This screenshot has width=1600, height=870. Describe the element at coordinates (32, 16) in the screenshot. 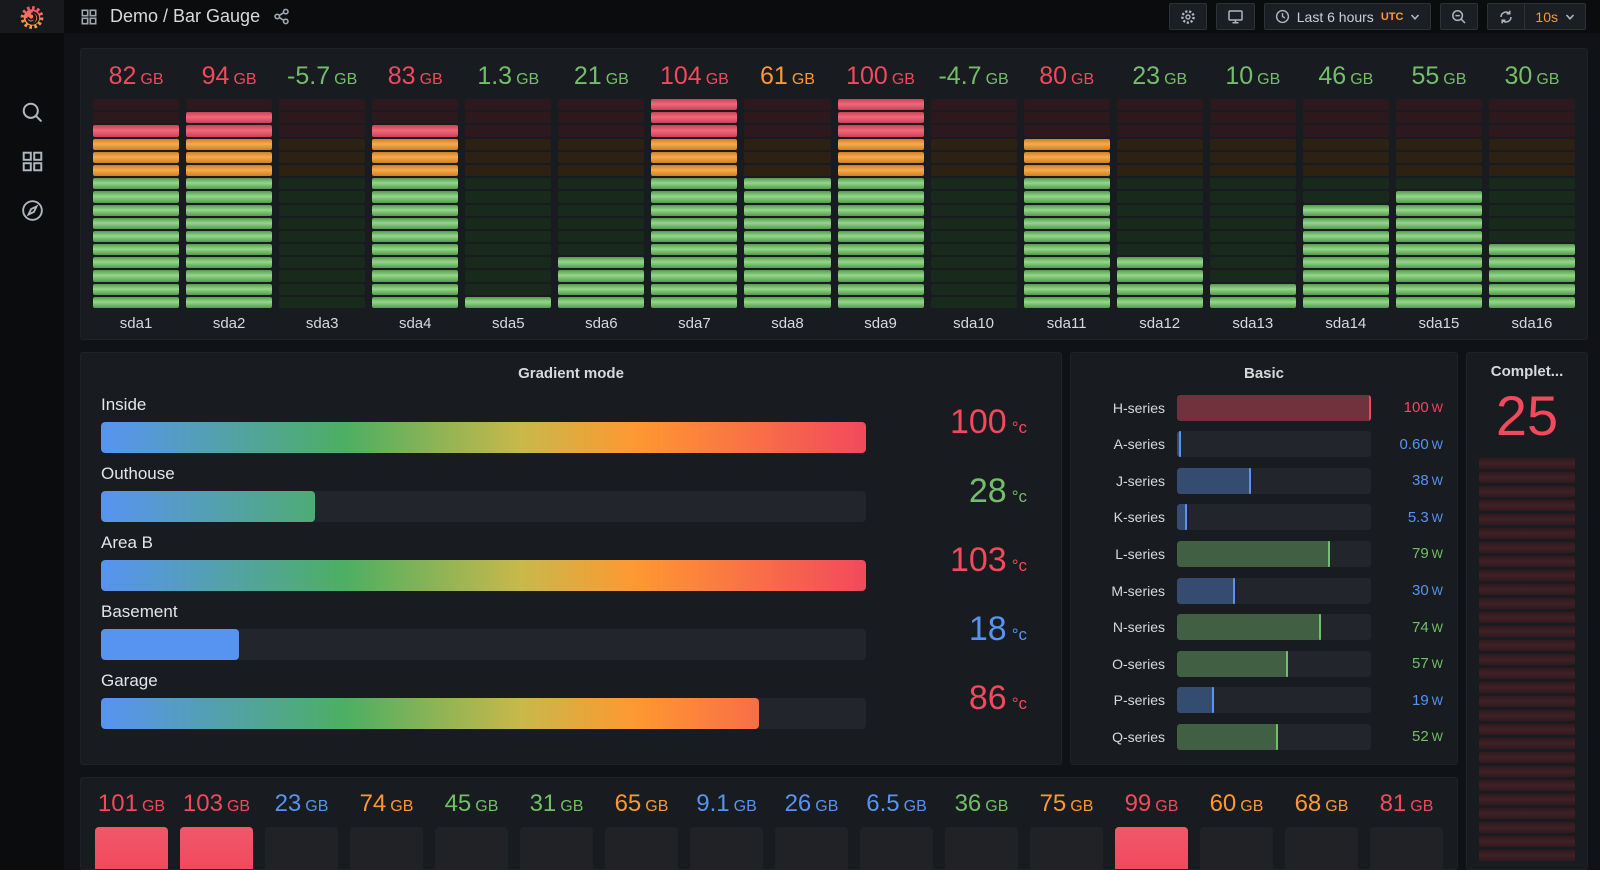

I see `grafana-logo` at that location.